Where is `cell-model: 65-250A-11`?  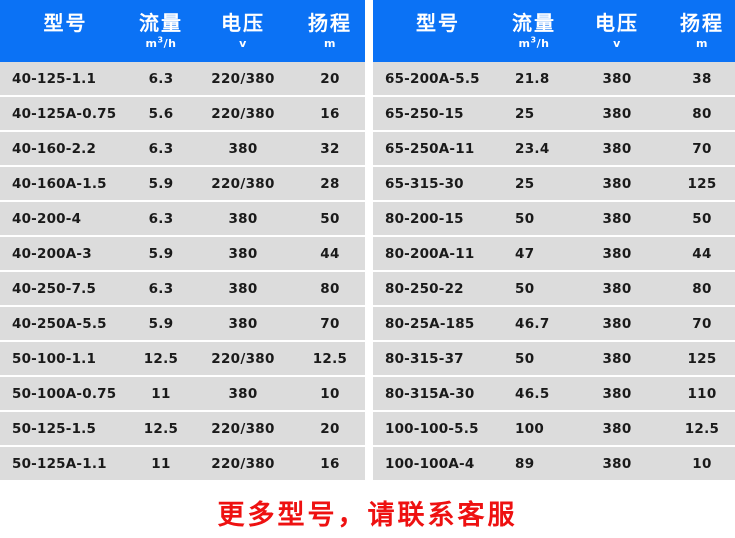 cell-model: 65-250A-11 is located at coordinates (438, 148).